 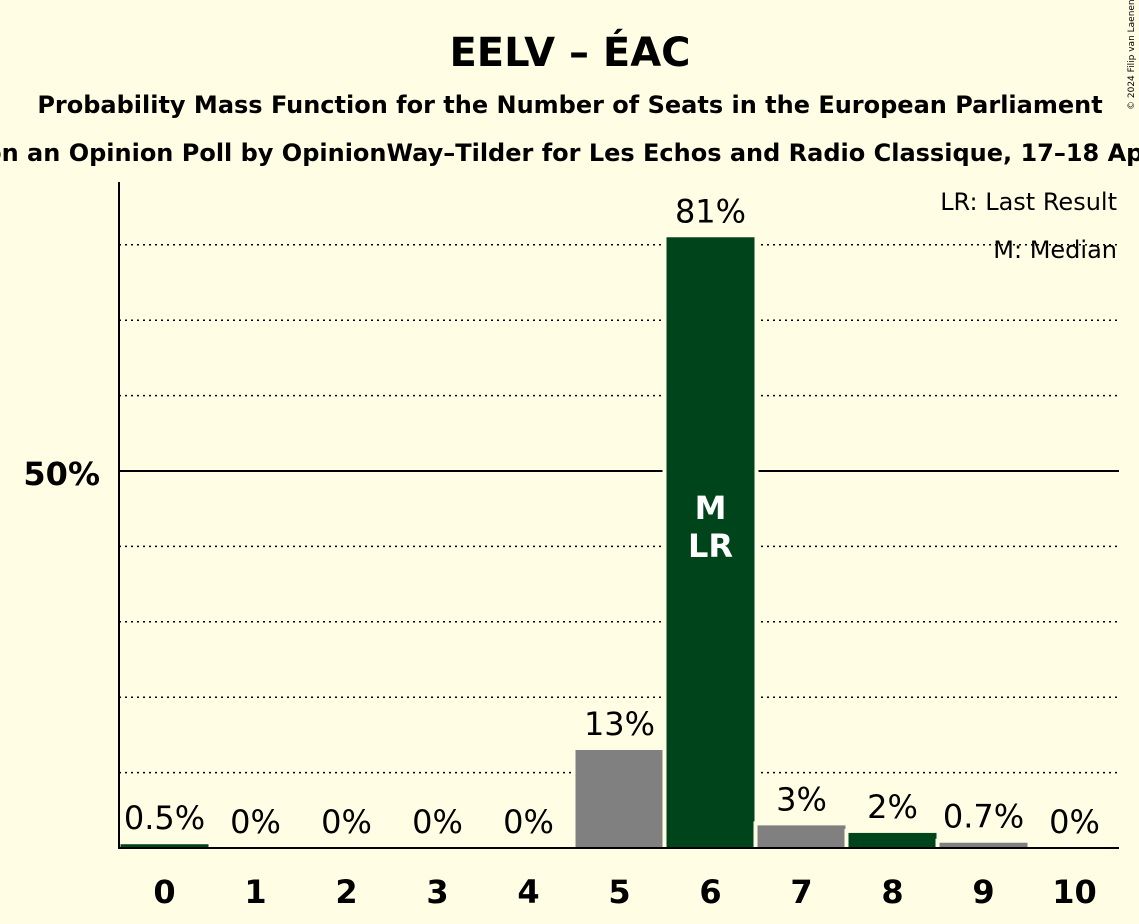 What do you see at coordinates (710, 892) in the screenshot?
I see `x-tick-6: 6` at bounding box center [710, 892].